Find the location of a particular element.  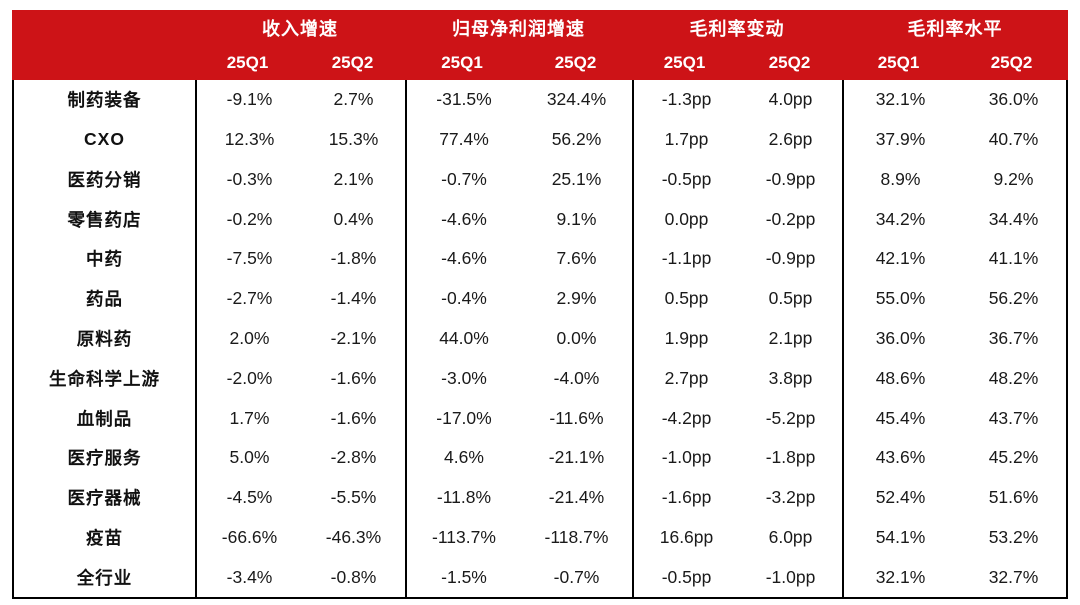

value-cell: 55.0% is located at coordinates (900, 298).